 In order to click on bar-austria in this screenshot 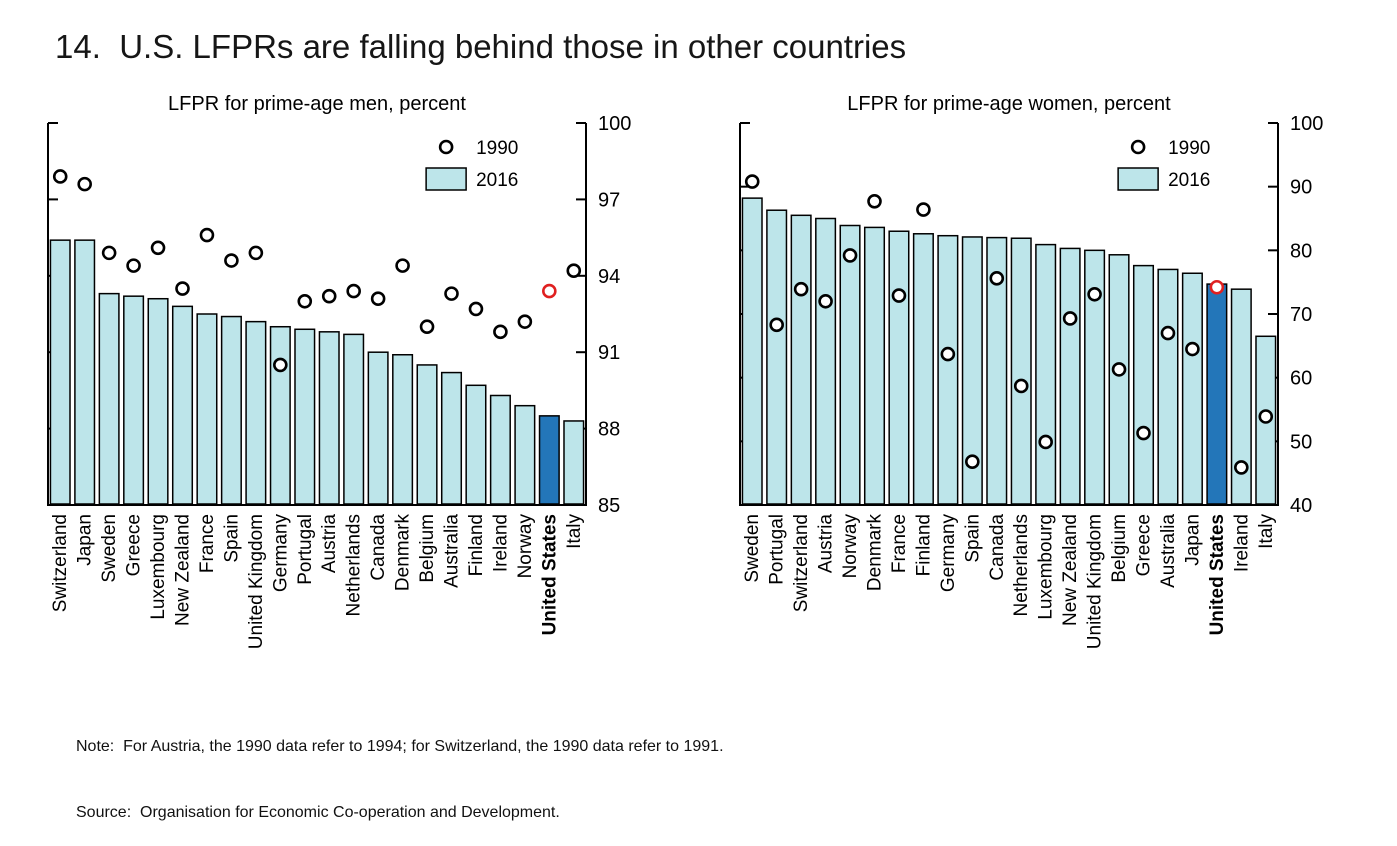, I will do `click(329, 418)`.